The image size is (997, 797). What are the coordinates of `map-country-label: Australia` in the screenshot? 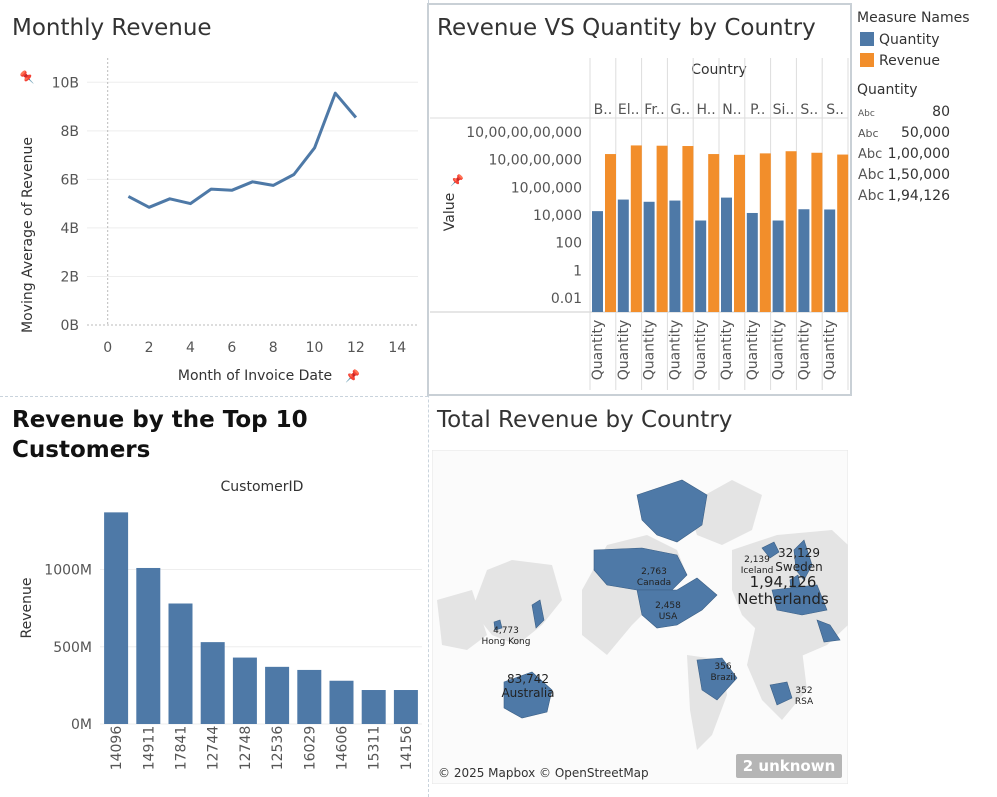 It's located at (527, 693).